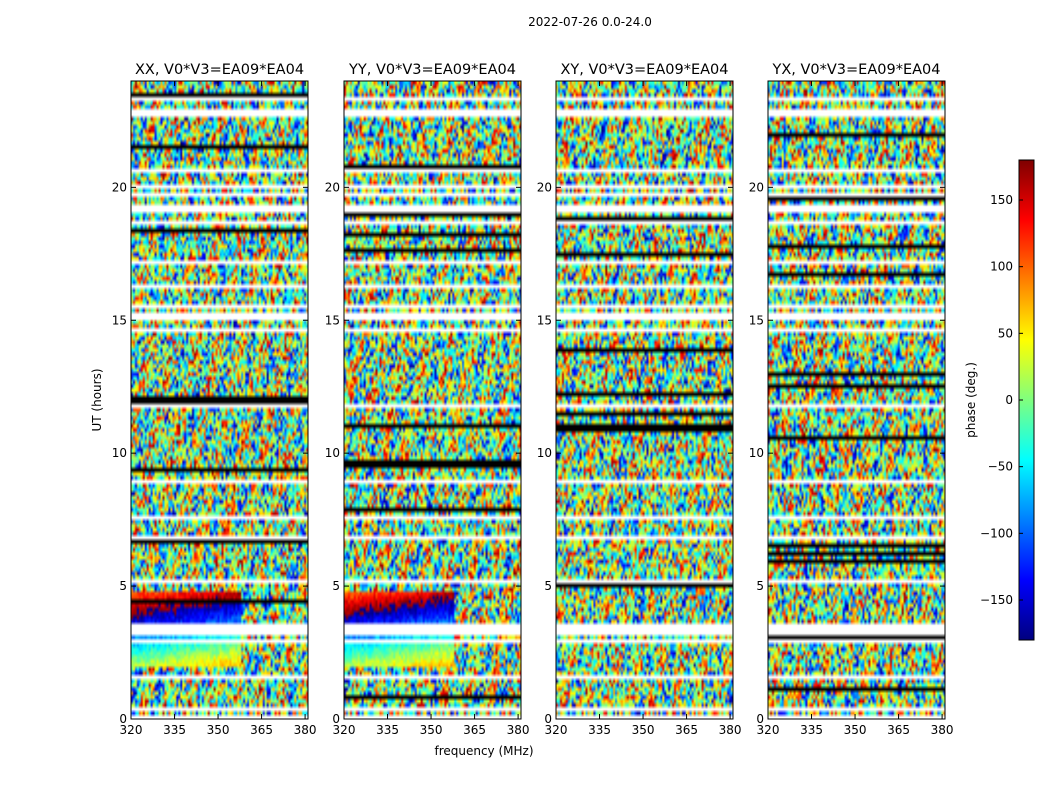 The image size is (1050, 800). What do you see at coordinates (1009, 400) in the screenshot?
I see `colorbar-tick-label: 0` at bounding box center [1009, 400].